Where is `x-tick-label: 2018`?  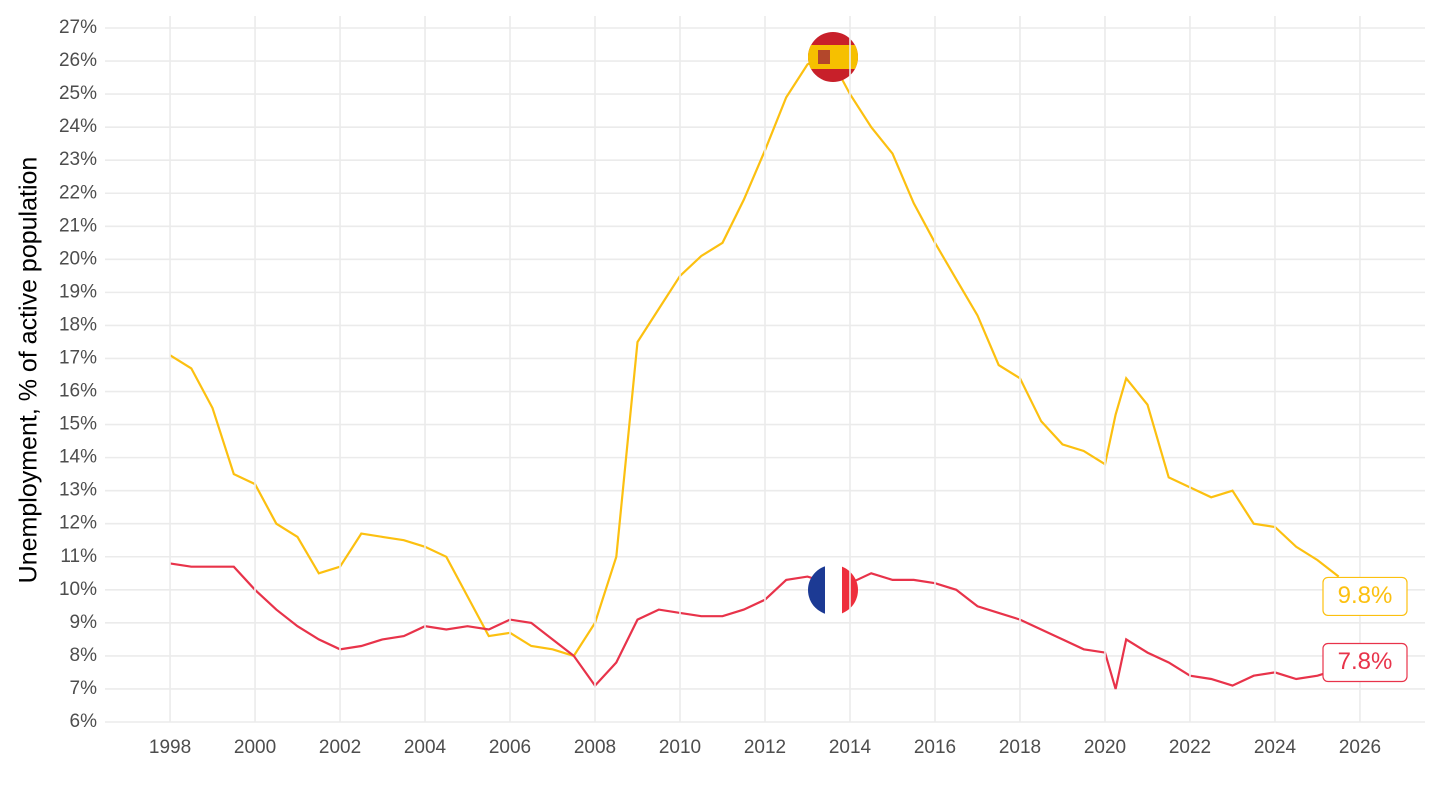
x-tick-label: 2018 is located at coordinates (1020, 747).